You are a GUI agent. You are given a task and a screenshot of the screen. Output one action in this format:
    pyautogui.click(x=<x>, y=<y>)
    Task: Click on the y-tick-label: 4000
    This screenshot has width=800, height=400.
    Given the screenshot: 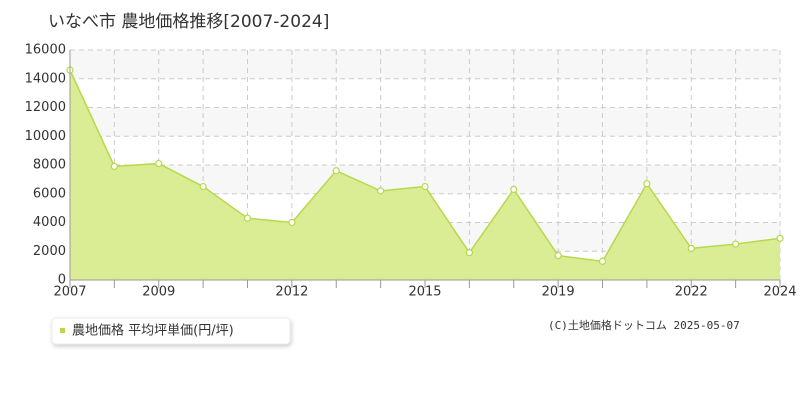 What is the action you would take?
    pyautogui.click(x=49, y=222)
    